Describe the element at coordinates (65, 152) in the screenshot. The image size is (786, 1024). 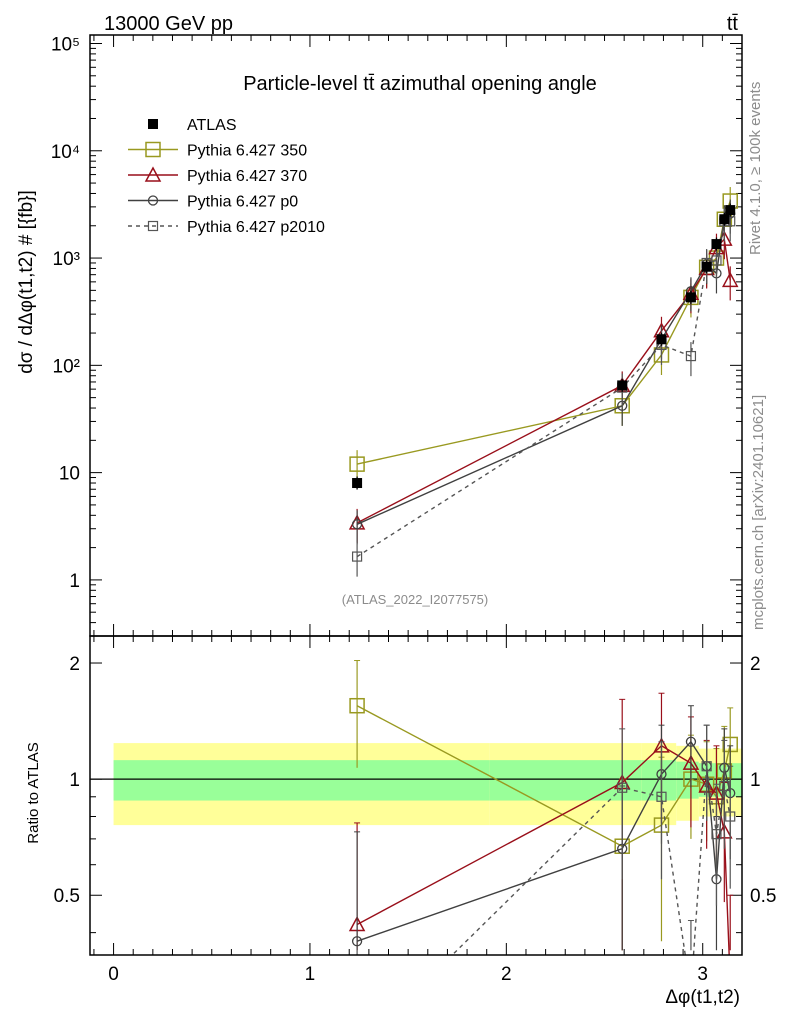
I see `y-tick-label: 10⁴` at that location.